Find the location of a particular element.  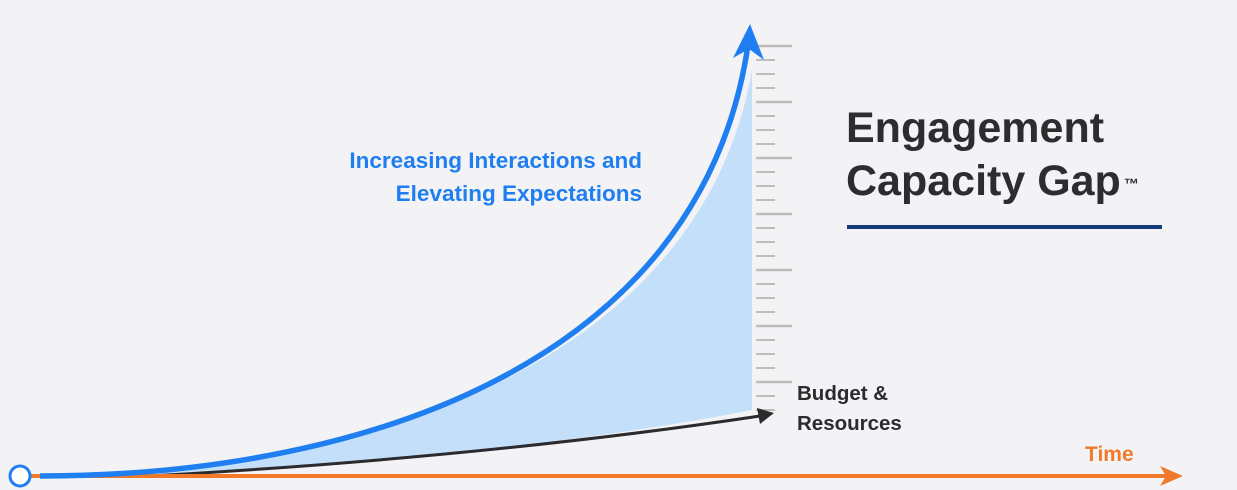

time-axis-label: Time is located at coordinates (1109, 454).